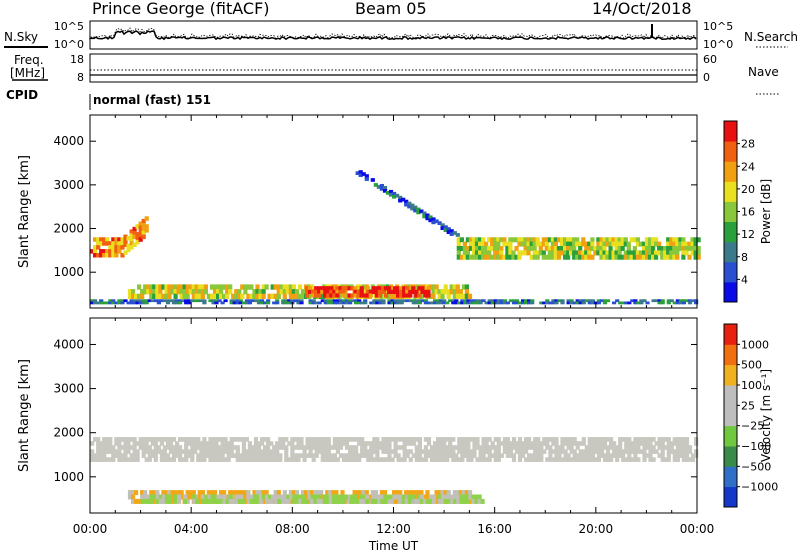  I want to click on colorbar-tick-label: 500, so click(751, 365).